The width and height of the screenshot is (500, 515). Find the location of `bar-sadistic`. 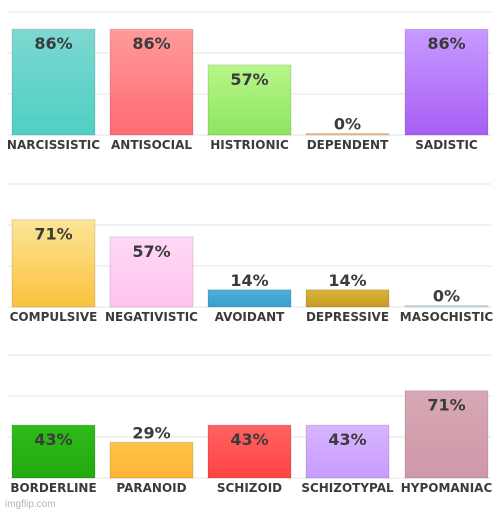

bar-sadistic is located at coordinates (446, 82).